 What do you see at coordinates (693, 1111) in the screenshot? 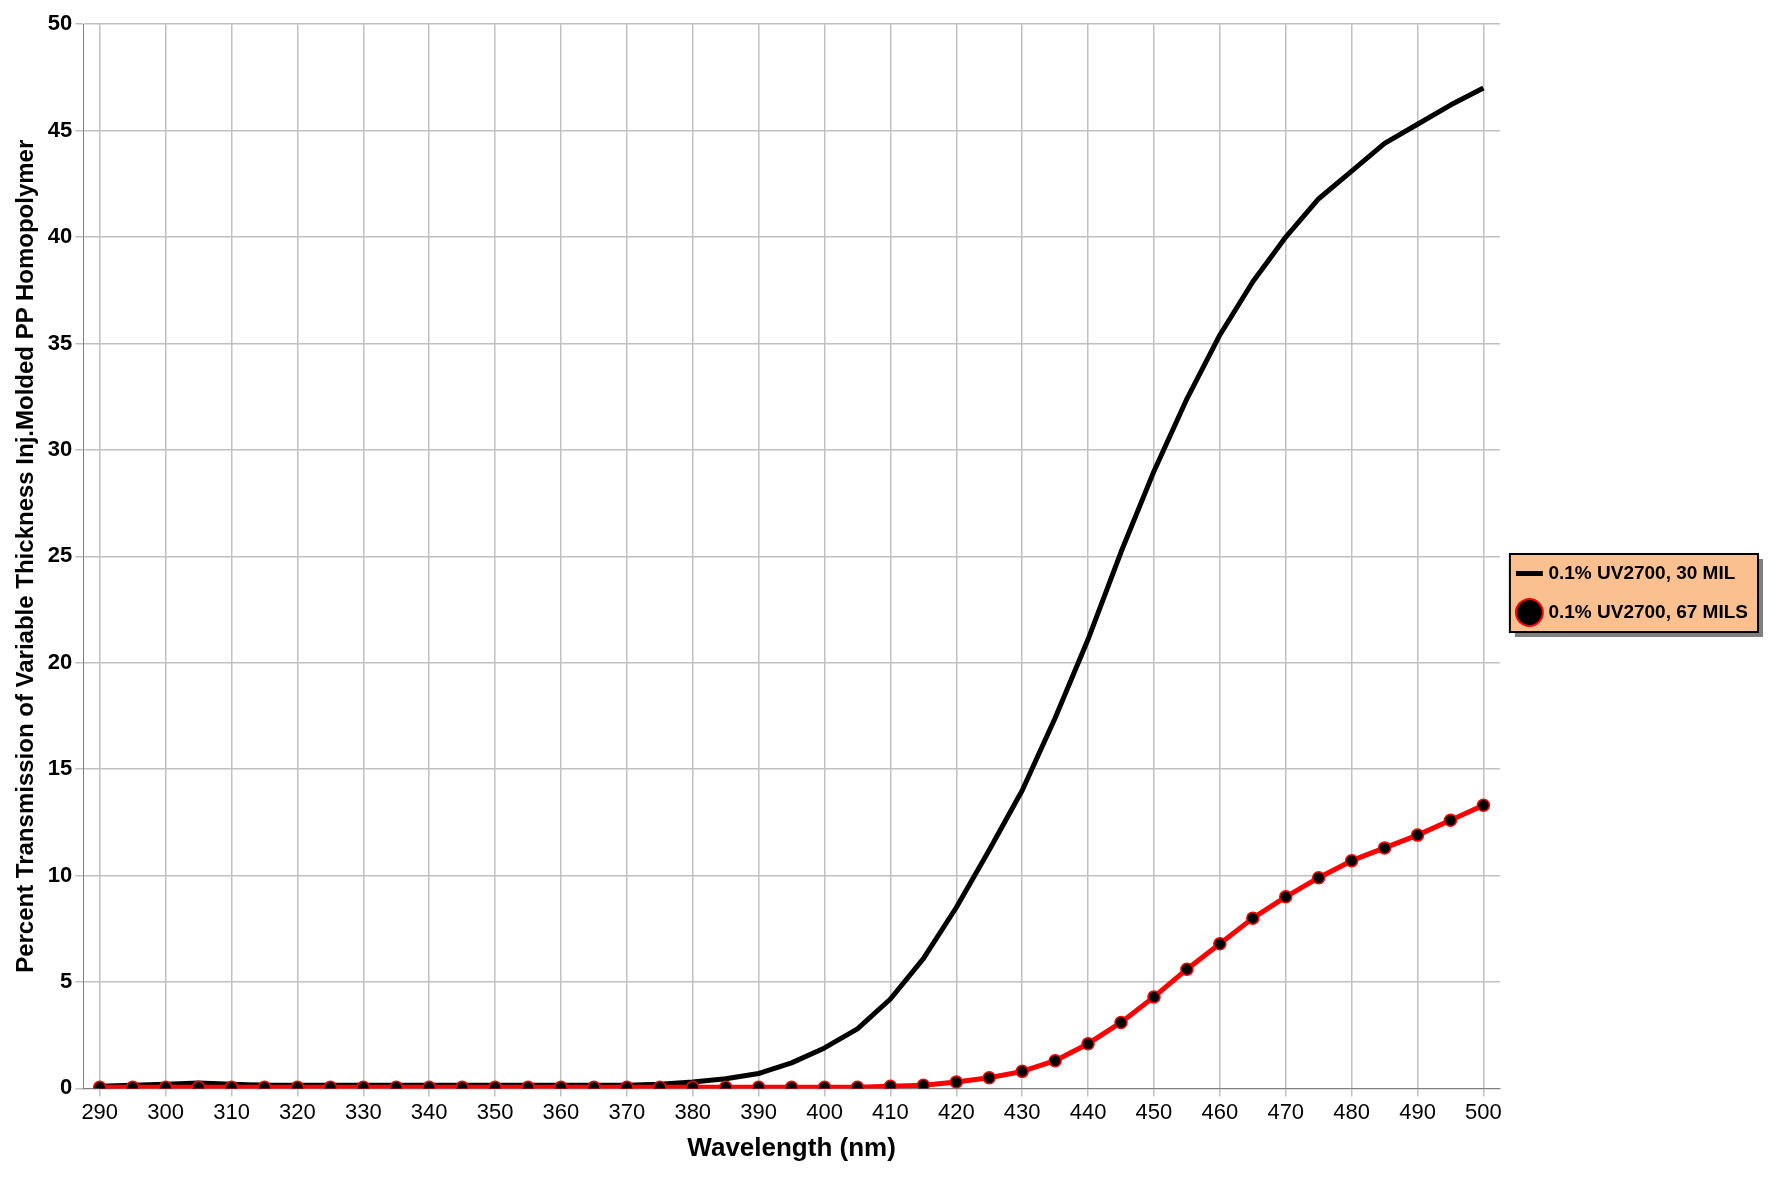
I see `x-tick-label: 380` at bounding box center [693, 1111].